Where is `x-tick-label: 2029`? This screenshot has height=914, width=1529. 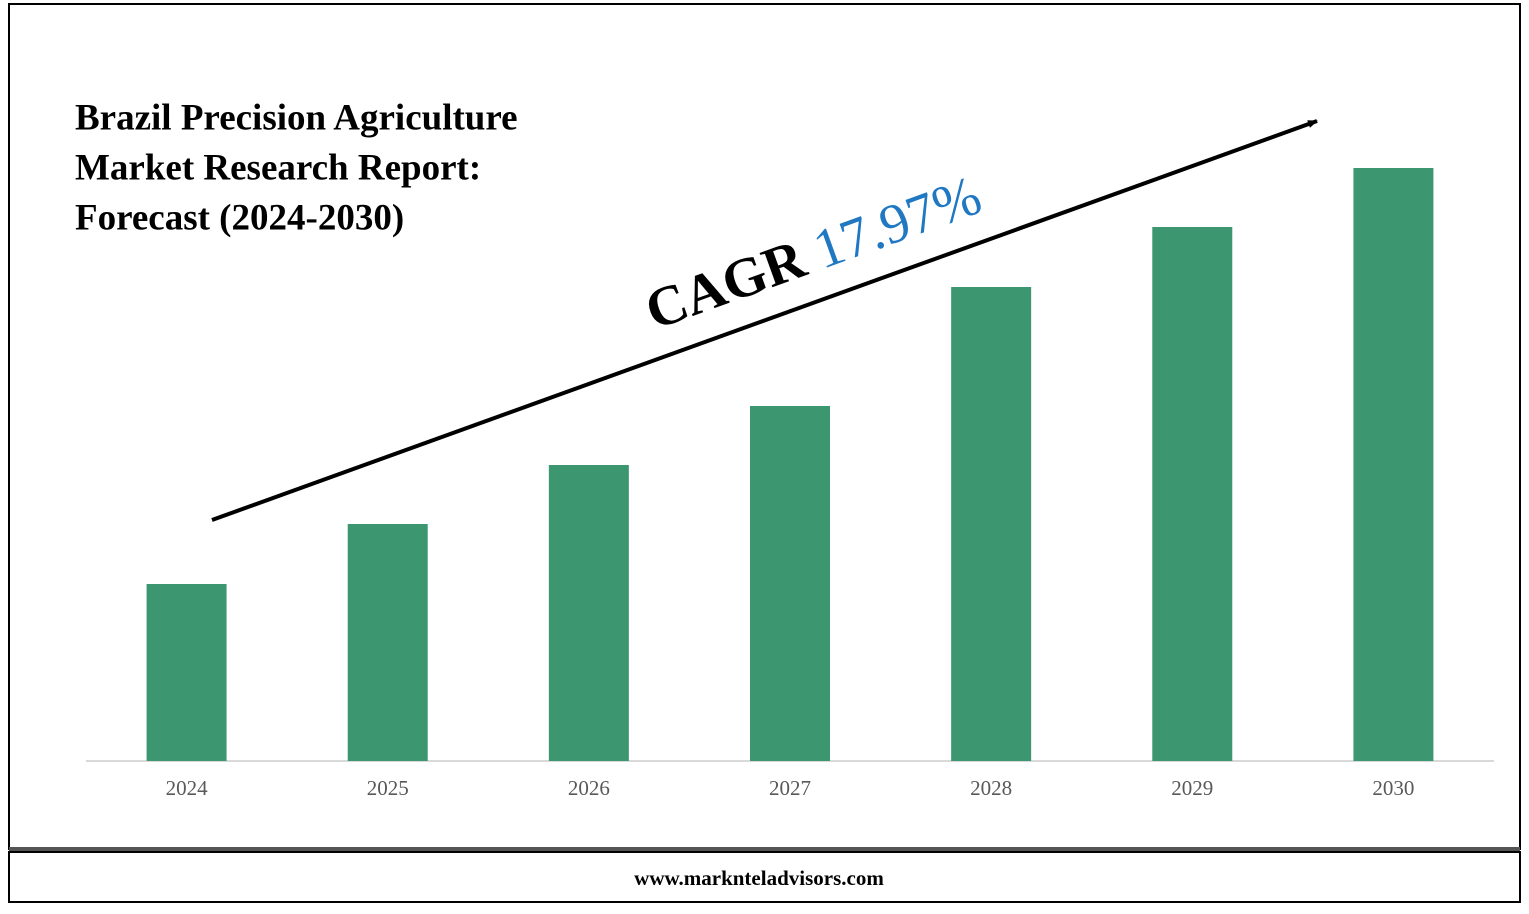 x-tick-label: 2029 is located at coordinates (1192, 788).